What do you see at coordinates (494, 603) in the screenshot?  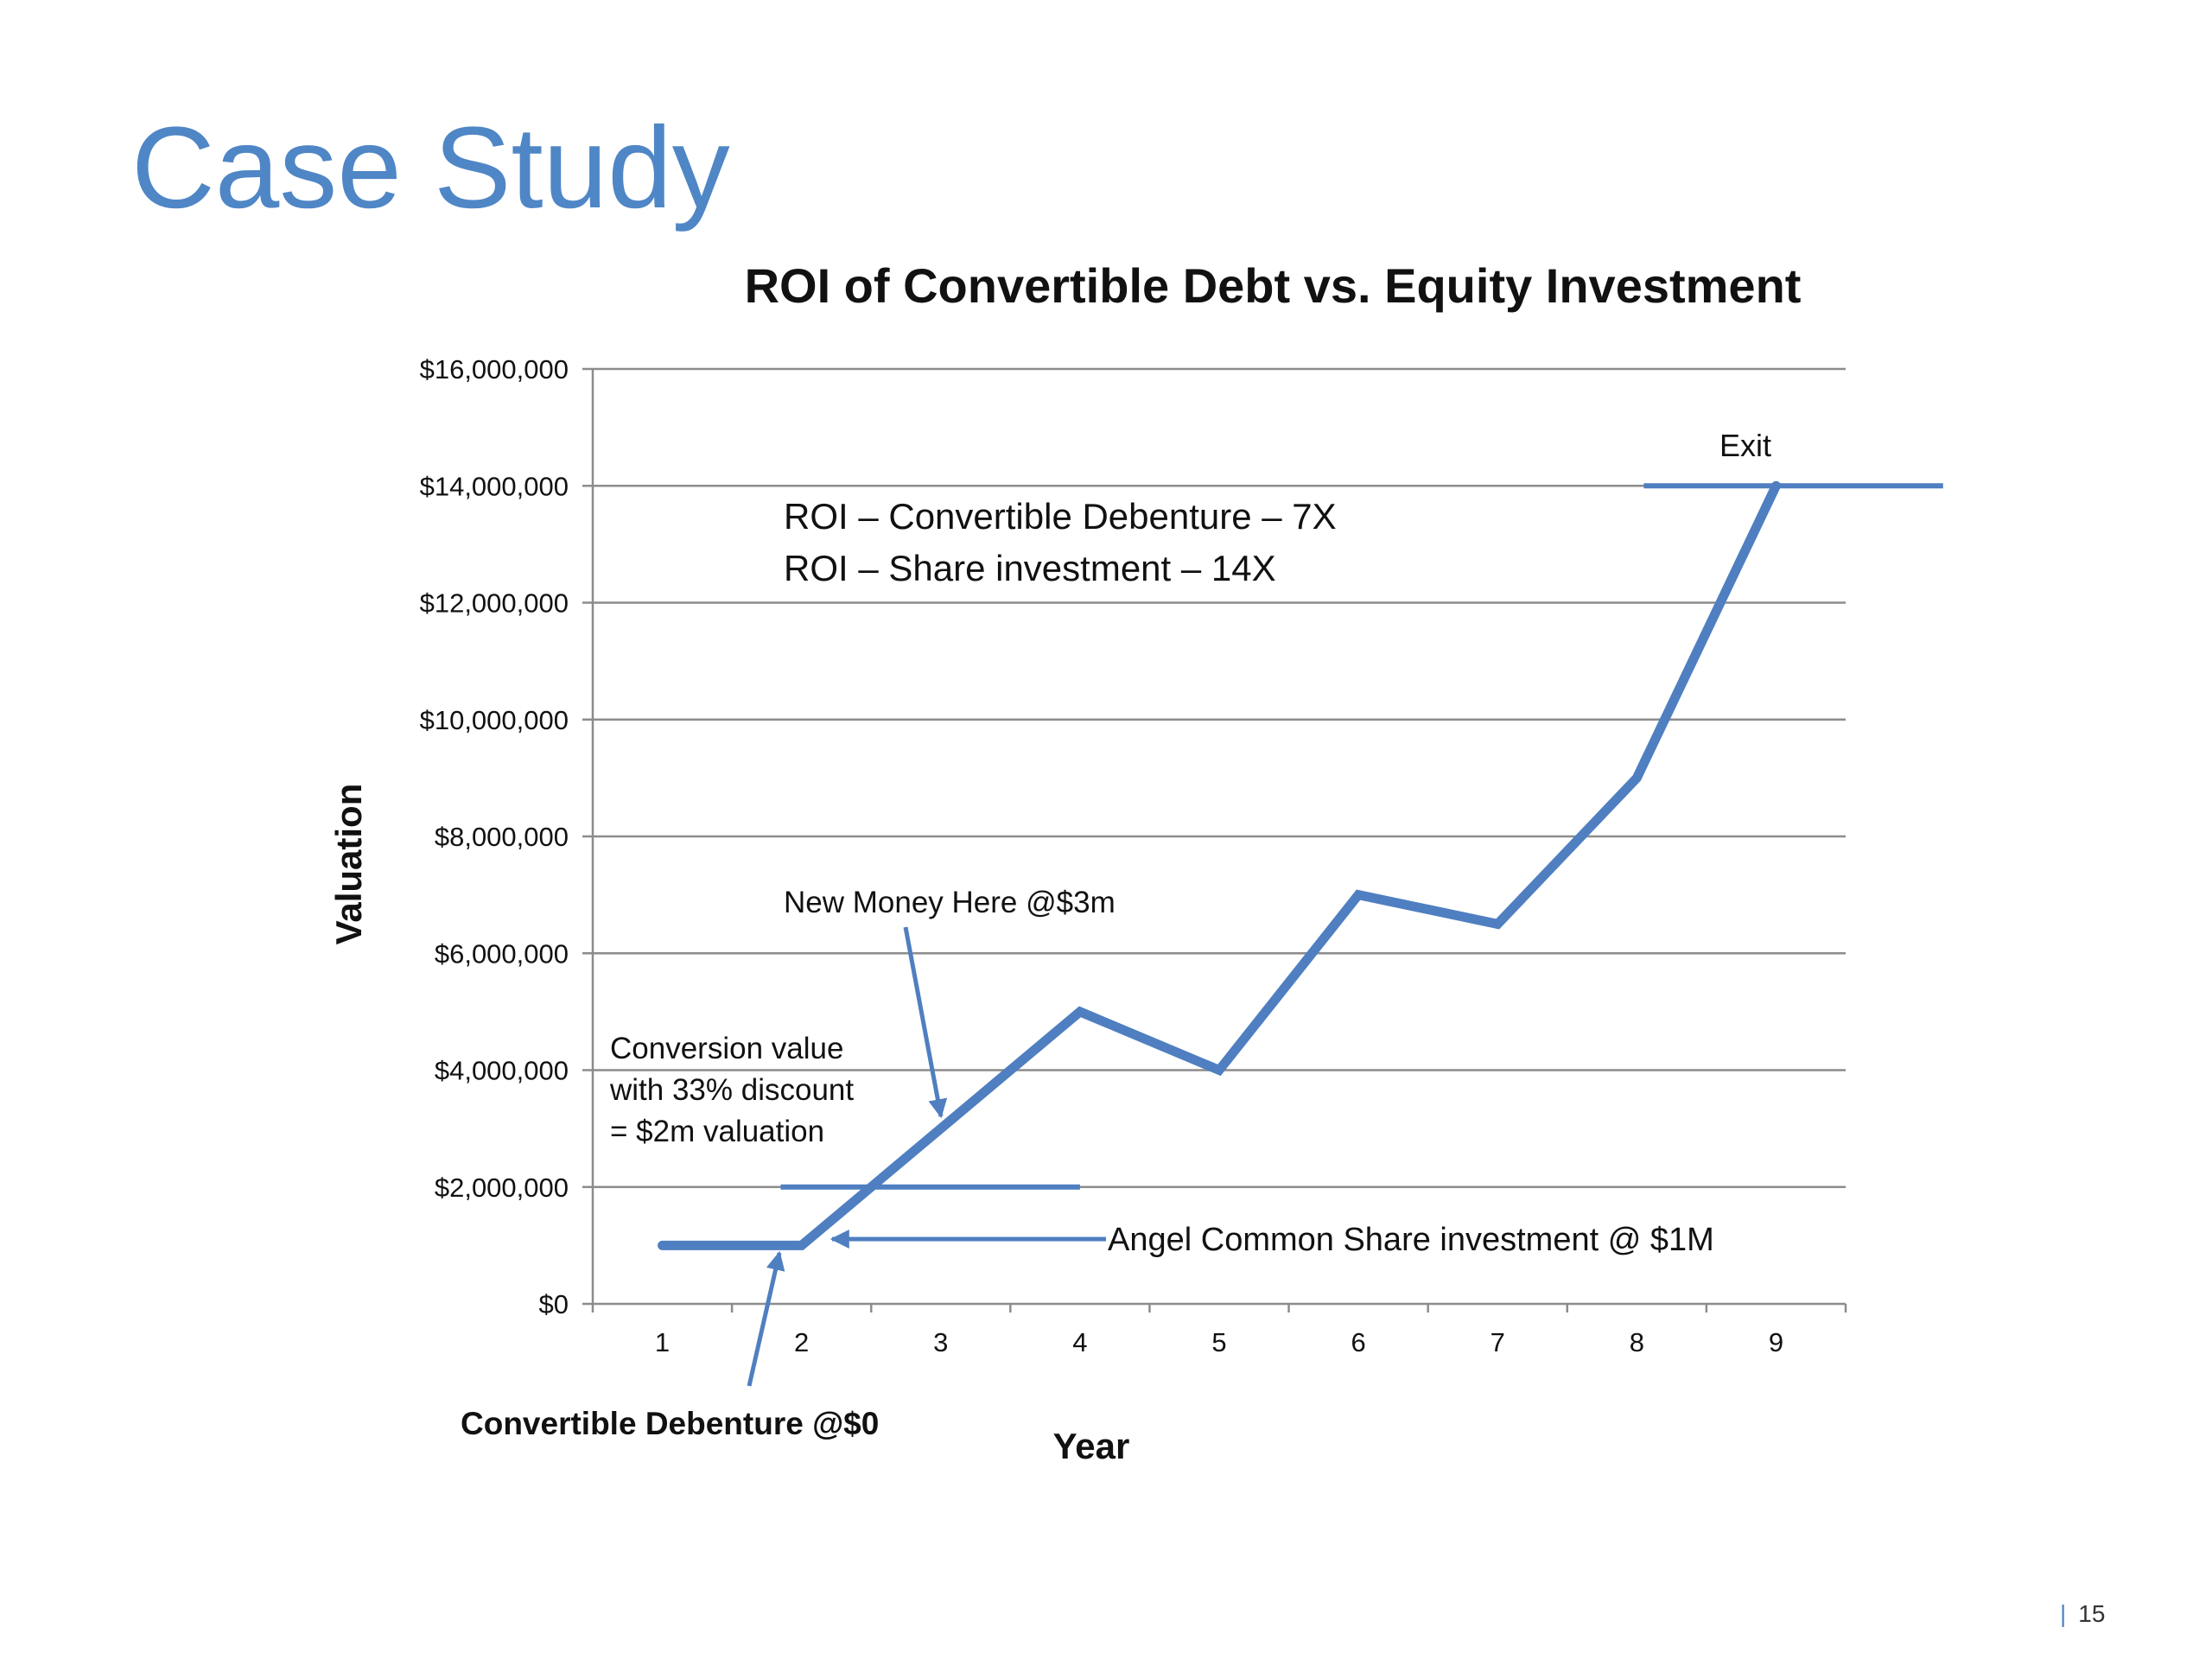 I see `y-tick-label: $12,000,000` at bounding box center [494, 603].